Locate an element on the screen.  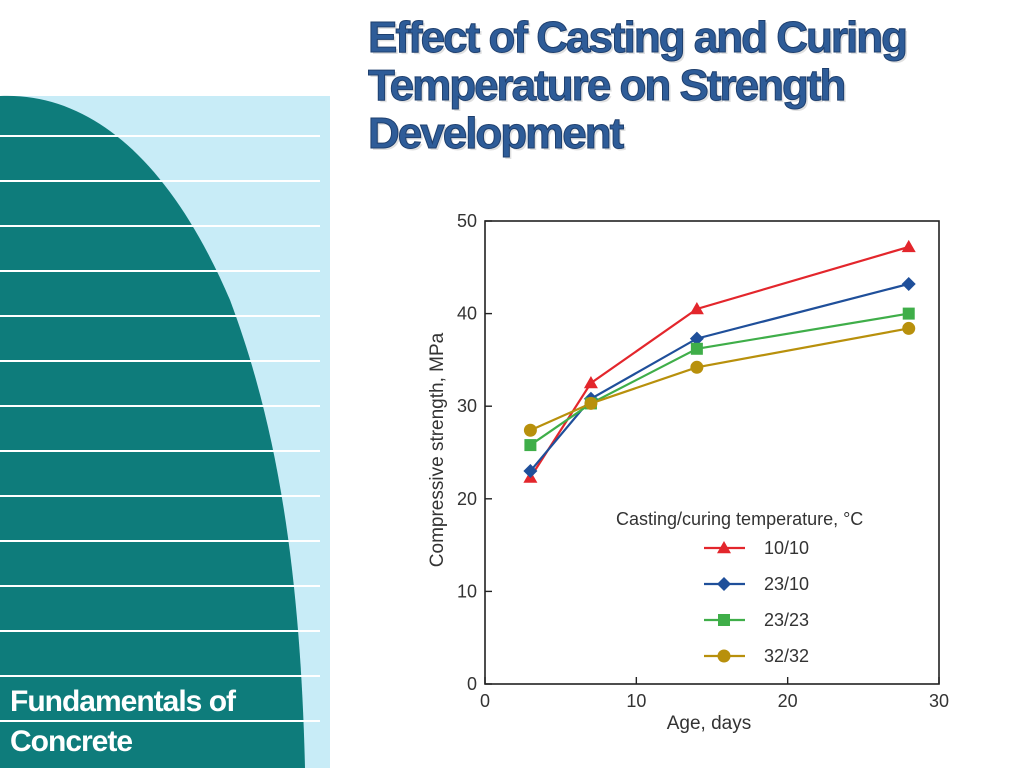
legend-entry-label: 10/10 is located at coordinates (786, 548).